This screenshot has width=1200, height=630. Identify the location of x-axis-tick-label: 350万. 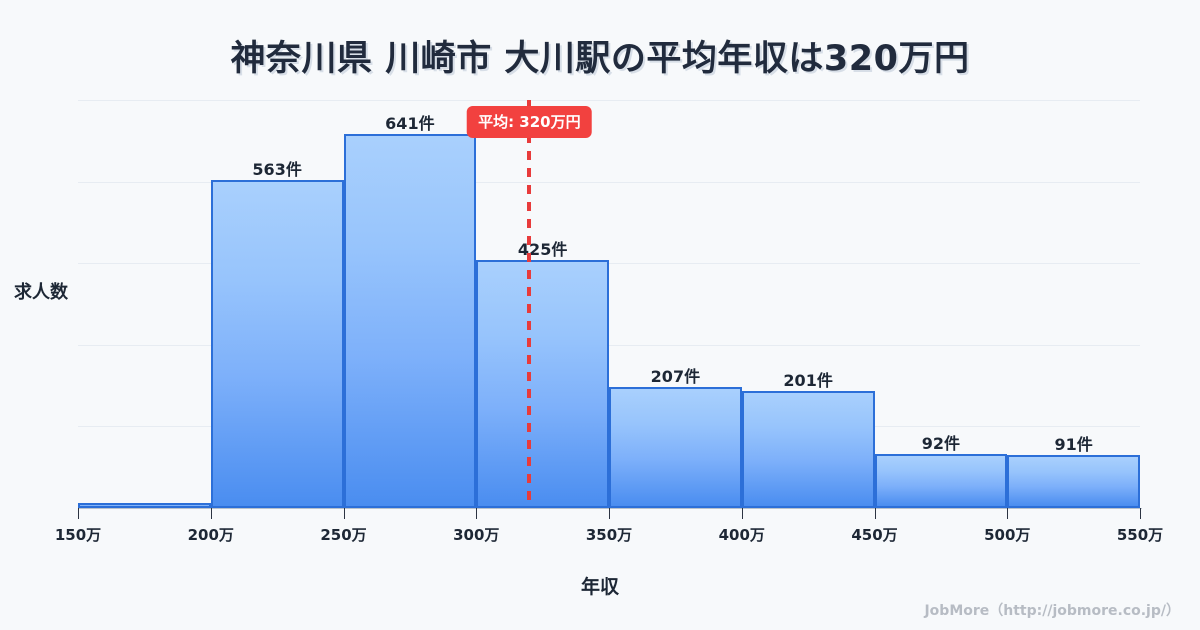
(609, 535).